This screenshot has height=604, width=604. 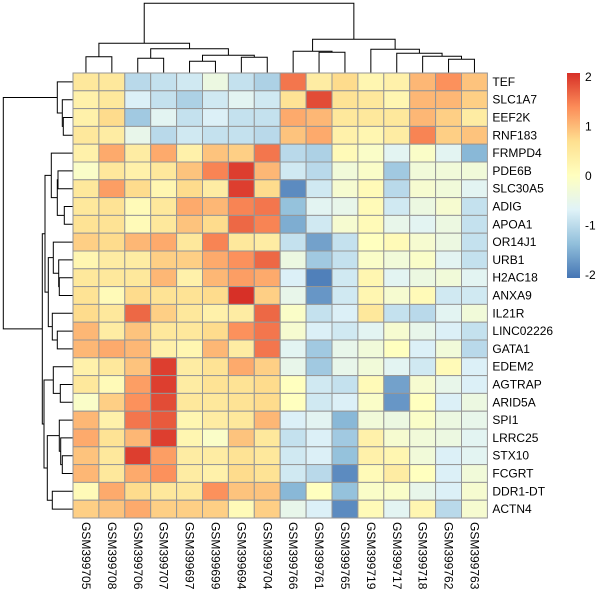 What do you see at coordinates (517, 153) in the screenshot?
I see `row-label: FRMPD4` at bounding box center [517, 153].